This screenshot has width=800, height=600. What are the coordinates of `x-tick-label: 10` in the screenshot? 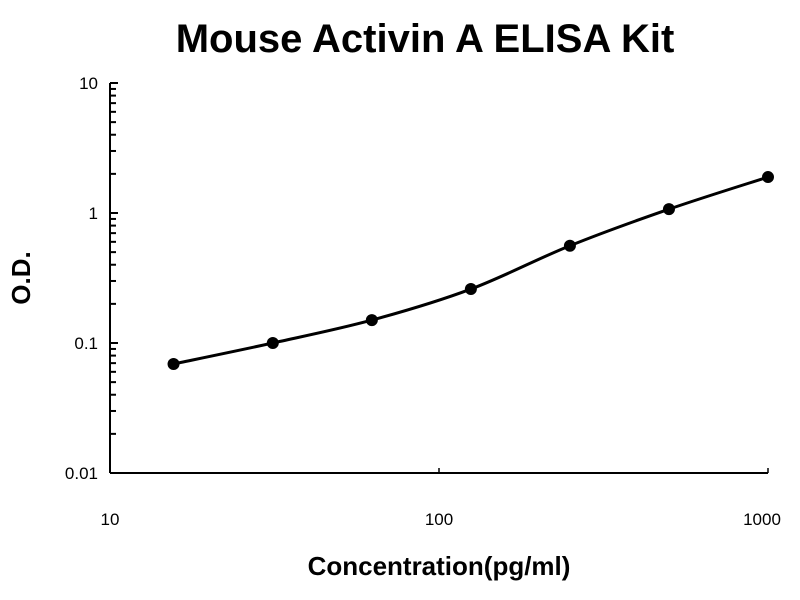 It's located at (110, 519).